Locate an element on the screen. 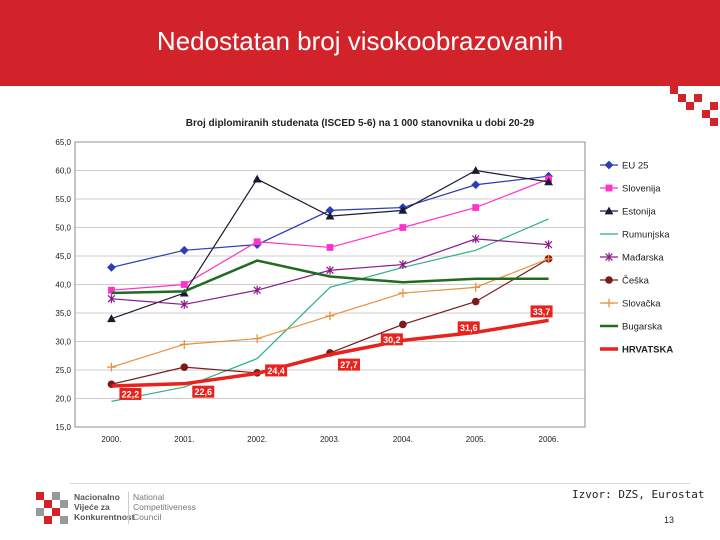 This screenshot has width=720, height=540. y-tick-label: 60,0 is located at coordinates (63, 171).